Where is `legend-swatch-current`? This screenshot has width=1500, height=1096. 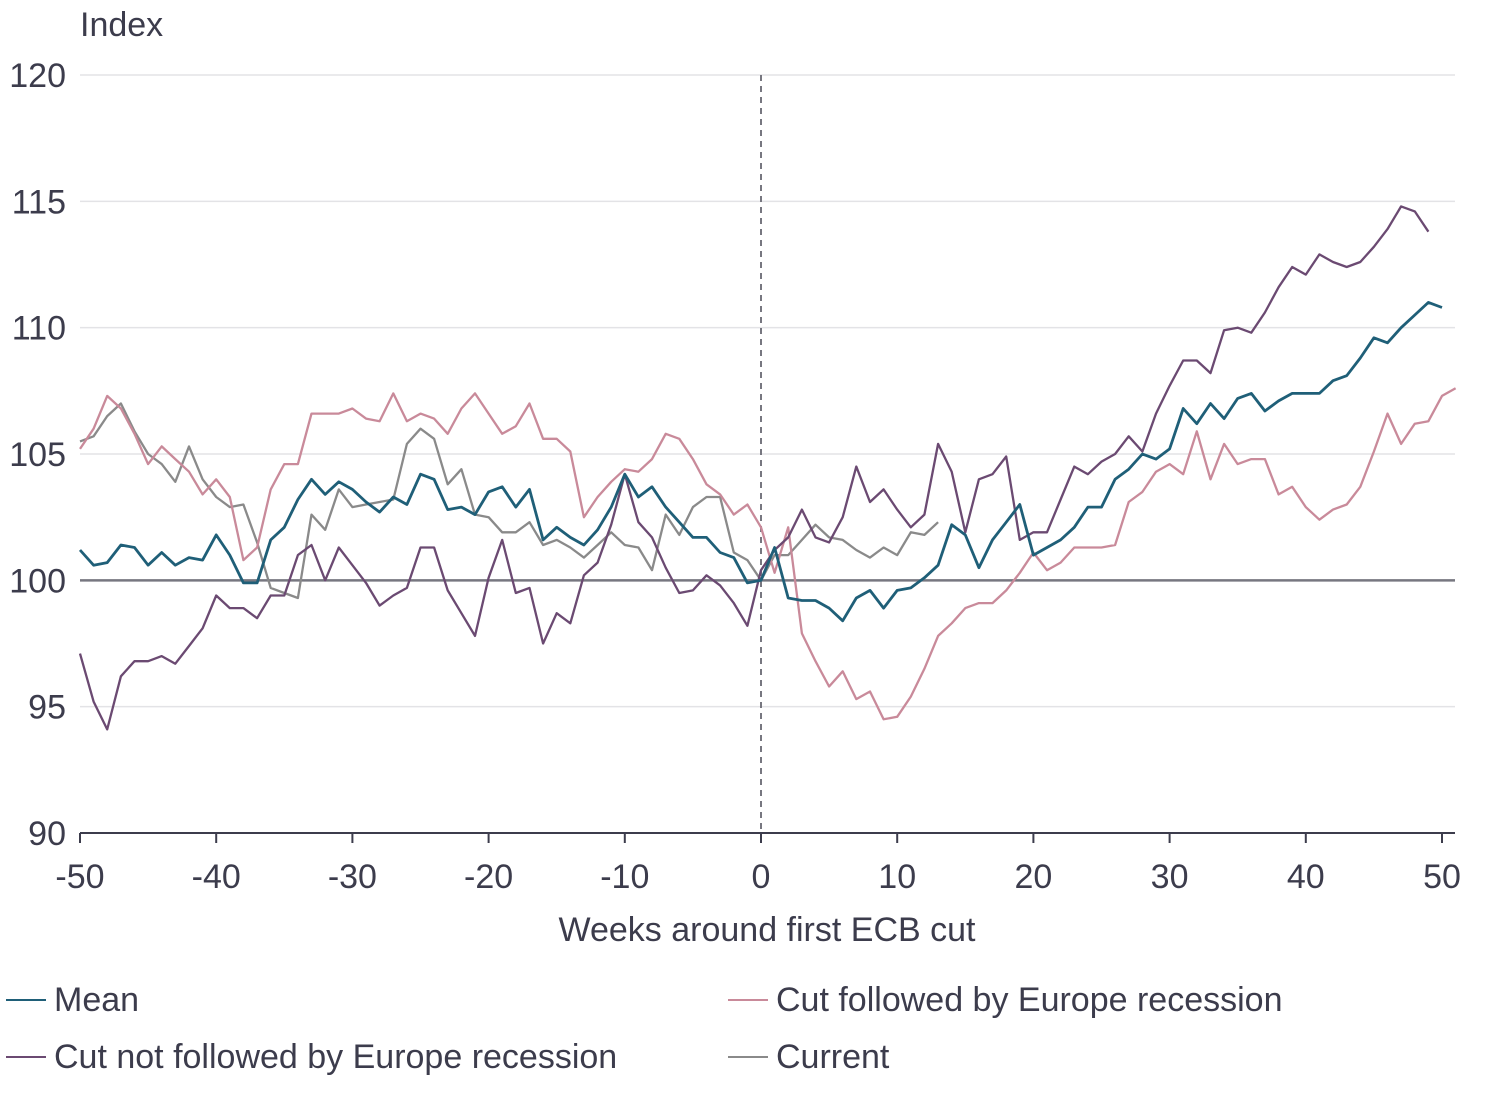 legend-swatch-current is located at coordinates (748, 1057).